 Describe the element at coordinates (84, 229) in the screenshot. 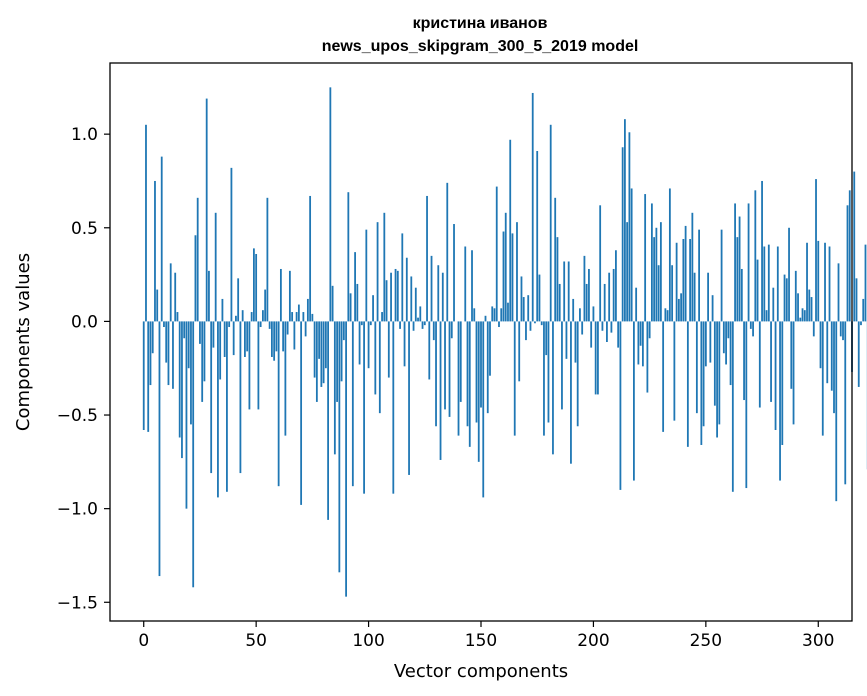

I see `y-tick-label: 0.5` at that location.